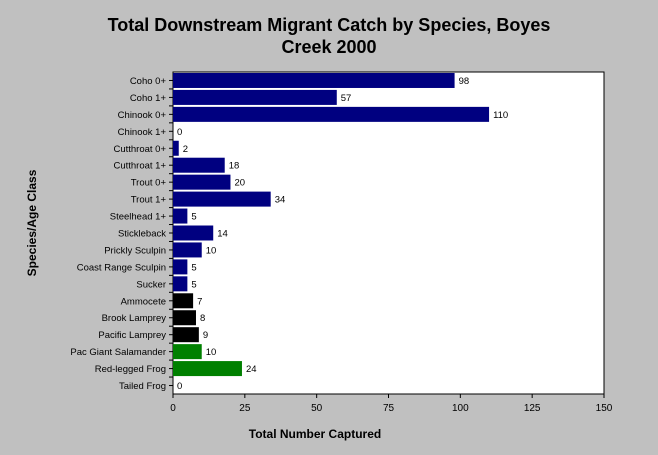 Image resolution: width=658 pixels, height=455 pixels. I want to click on y-tick-label: Cutthroat 0+, so click(139, 149).